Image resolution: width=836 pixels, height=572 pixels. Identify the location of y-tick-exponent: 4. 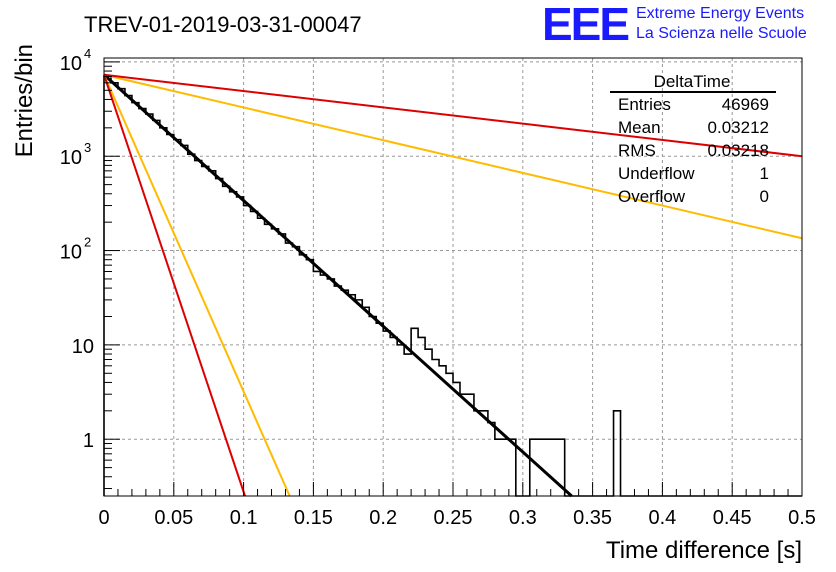
(87, 53).